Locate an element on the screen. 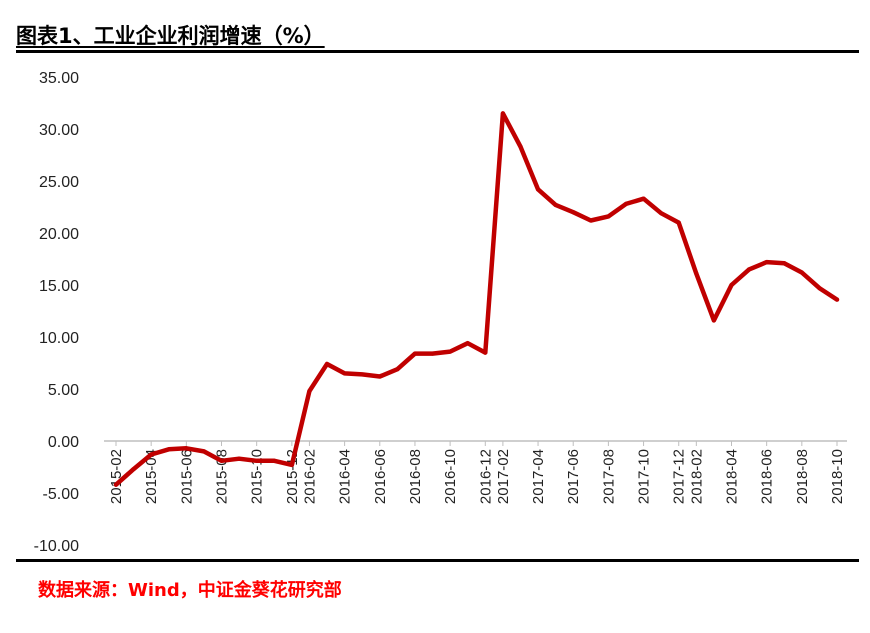  y-tick-label: -5.00 is located at coordinates (61, 494).